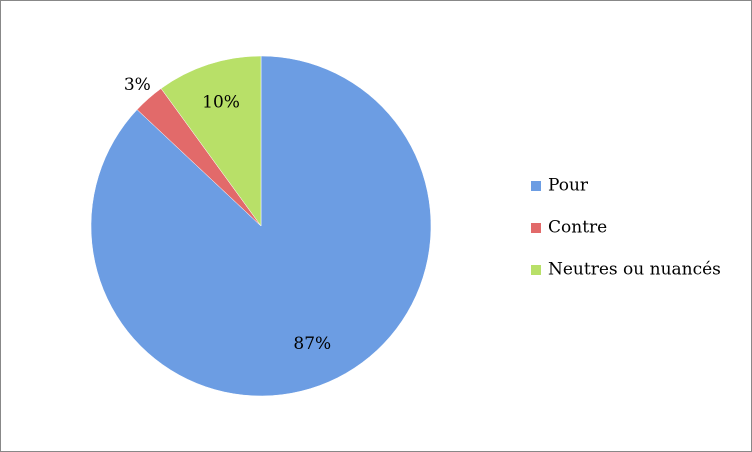 Image resolution: width=752 pixels, height=452 pixels. I want to click on pie-slice, so click(211, 141).